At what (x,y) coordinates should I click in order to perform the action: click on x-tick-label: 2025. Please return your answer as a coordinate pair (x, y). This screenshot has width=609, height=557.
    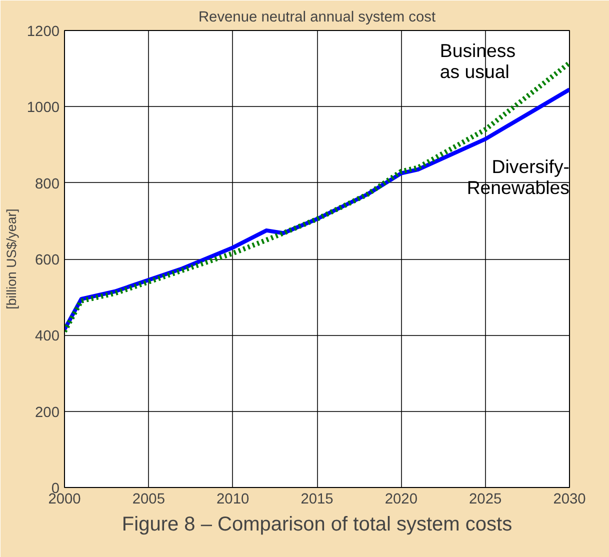
    Looking at the image, I should click on (485, 500).